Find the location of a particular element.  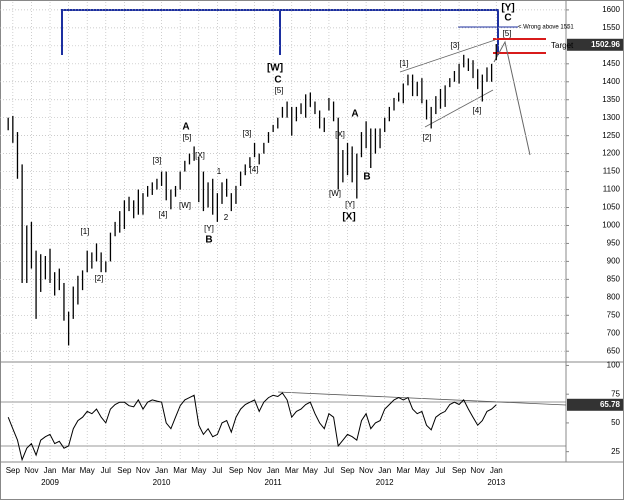

y-tick-label: 700 is located at coordinates (614, 332).